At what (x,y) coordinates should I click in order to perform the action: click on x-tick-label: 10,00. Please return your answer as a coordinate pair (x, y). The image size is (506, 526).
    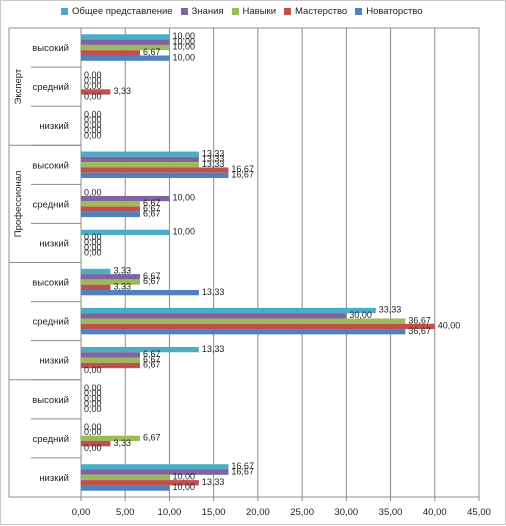
    Looking at the image, I should click on (170, 512).